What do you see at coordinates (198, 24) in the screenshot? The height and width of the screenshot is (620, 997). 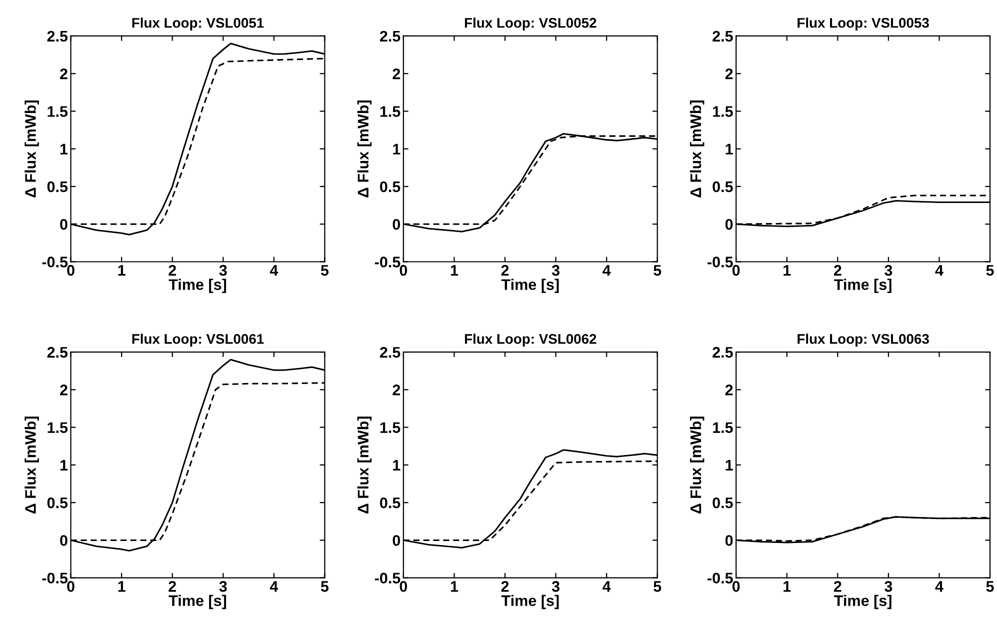 I see `chart-title: Flux Loop: VSL0051` at bounding box center [198, 24].